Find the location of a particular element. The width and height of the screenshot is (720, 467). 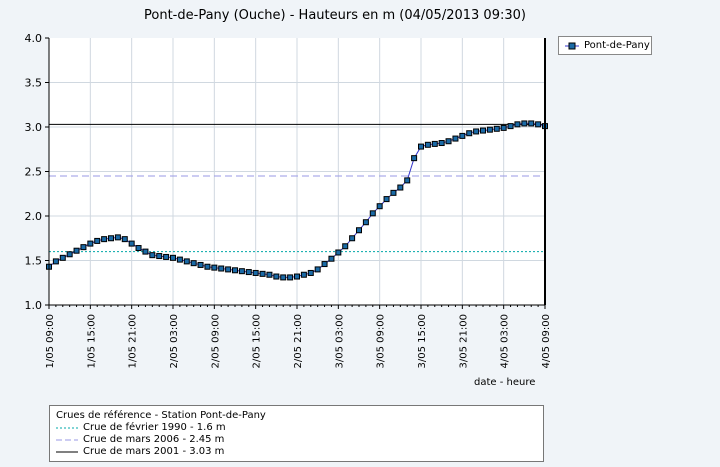

x-axis-title: date - heure is located at coordinates (505, 382).